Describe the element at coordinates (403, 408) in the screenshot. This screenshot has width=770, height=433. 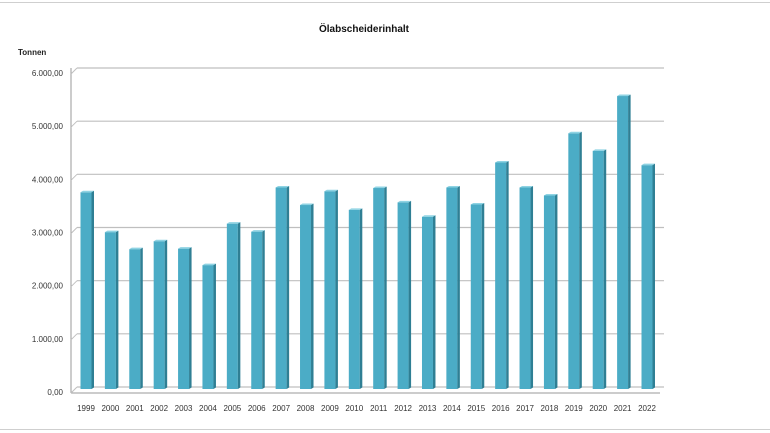
I see `x-tick-label: 2012` at that location.